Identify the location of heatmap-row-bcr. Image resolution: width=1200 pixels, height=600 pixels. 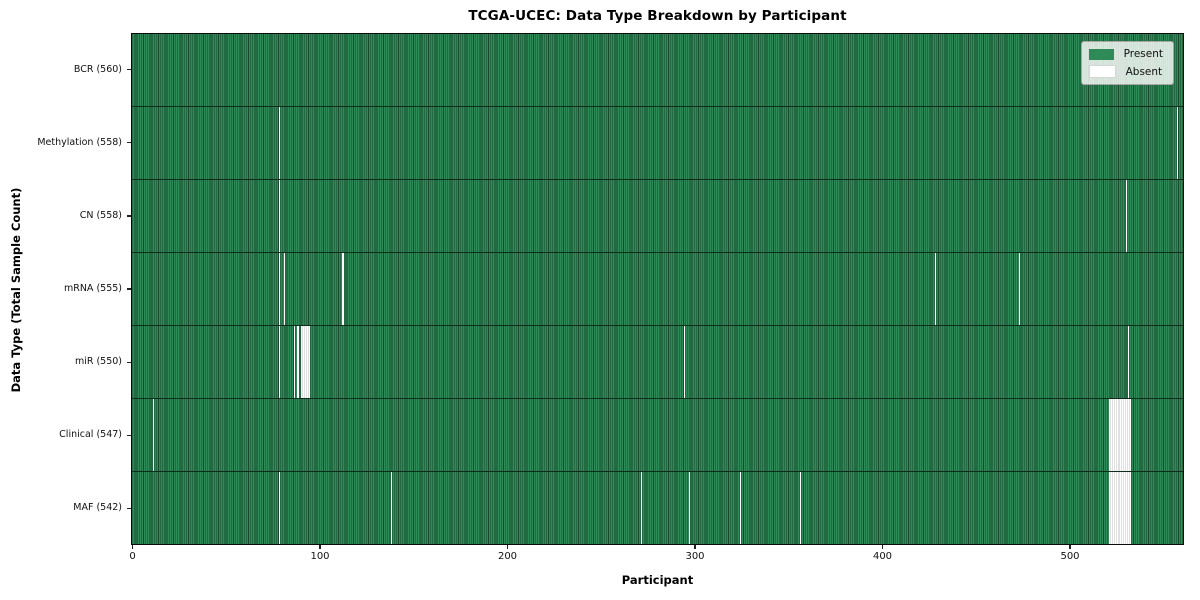
(657, 70).